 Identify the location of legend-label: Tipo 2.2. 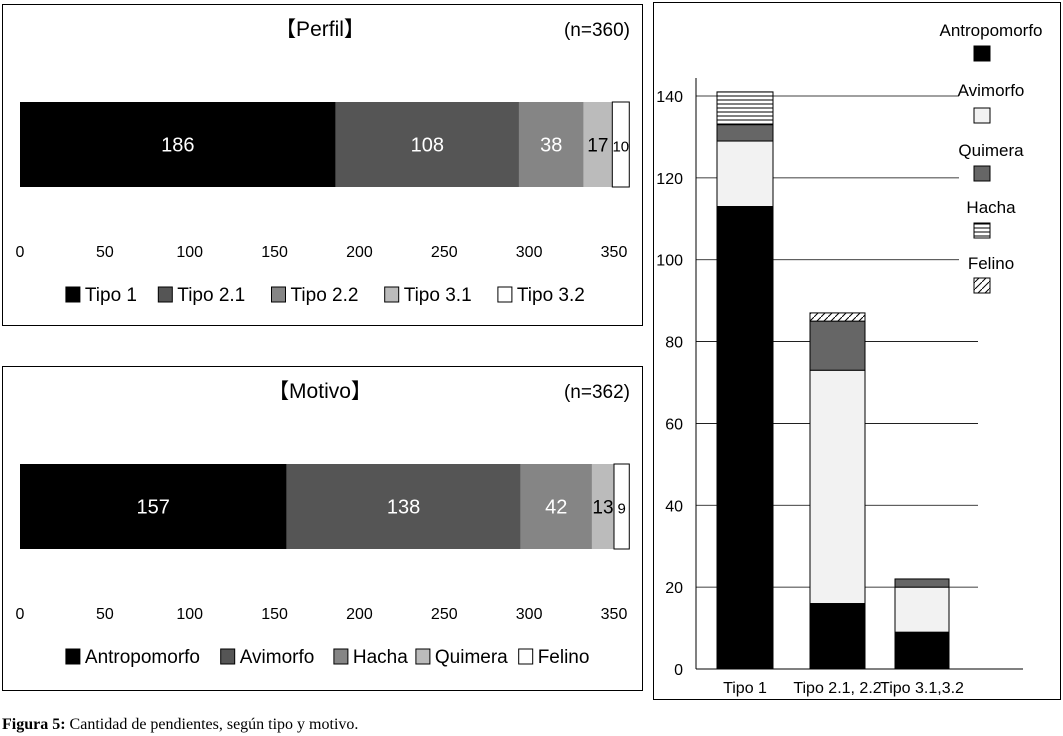
(325, 295).